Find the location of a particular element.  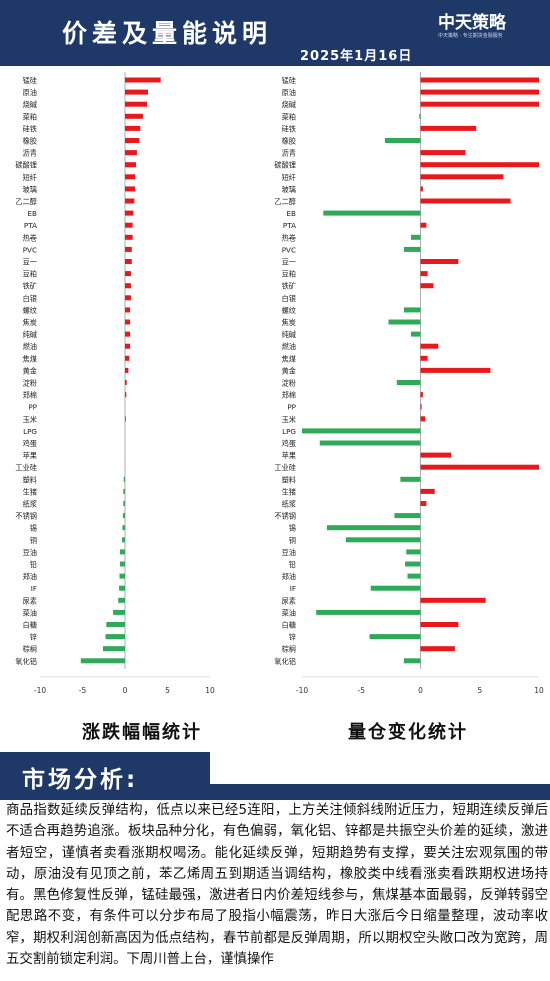

left-category-label: 白银 is located at coordinates (30, 298).